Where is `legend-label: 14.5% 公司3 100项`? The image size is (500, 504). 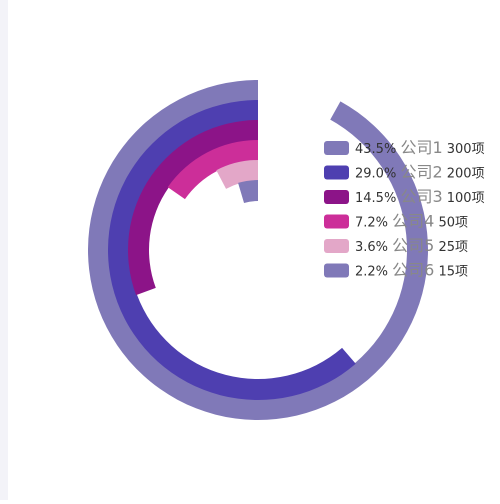 legend-label: 14.5% 公司3 100项 is located at coordinates (420, 196).